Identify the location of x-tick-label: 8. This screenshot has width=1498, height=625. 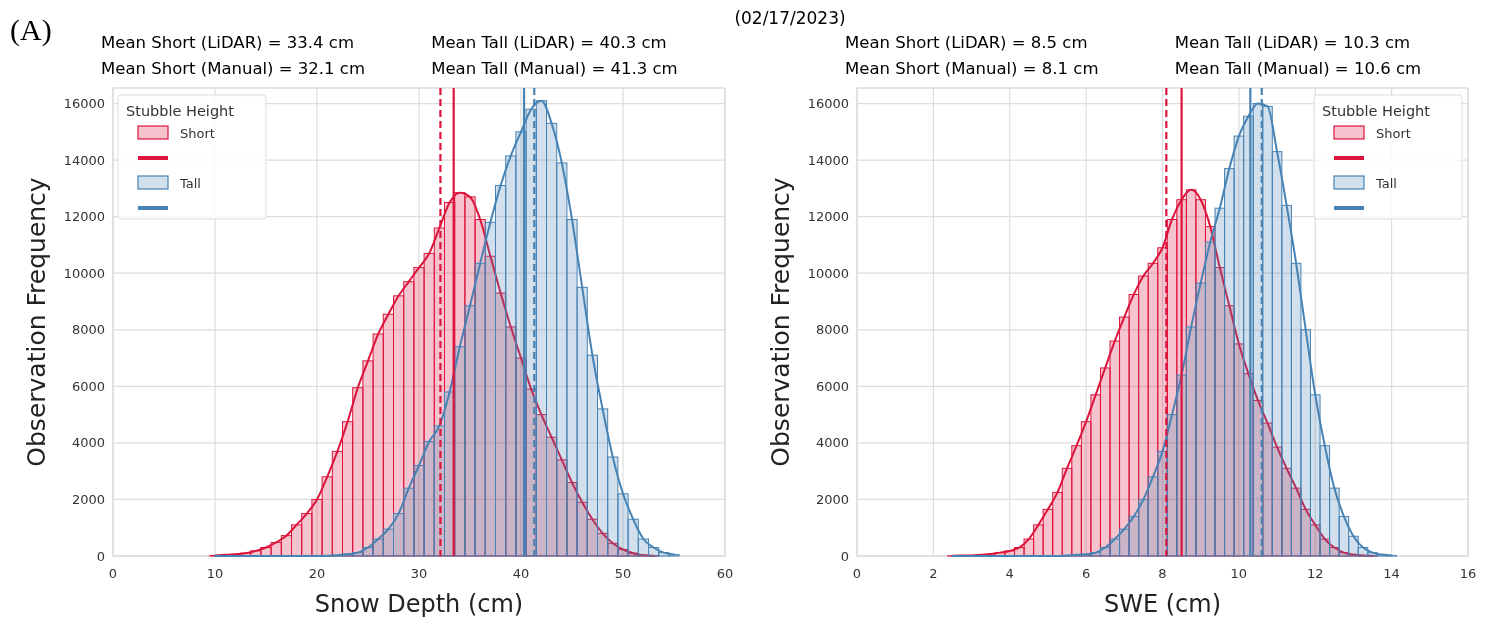
(1162, 573).